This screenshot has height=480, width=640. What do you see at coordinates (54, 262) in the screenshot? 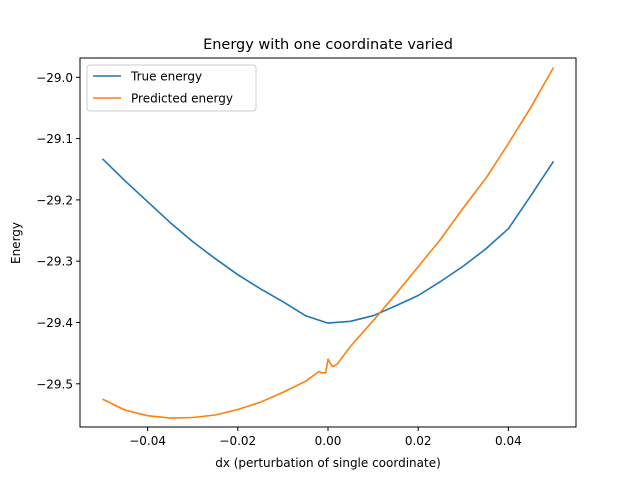
I see `y-tick-label: −29.3` at bounding box center [54, 262].